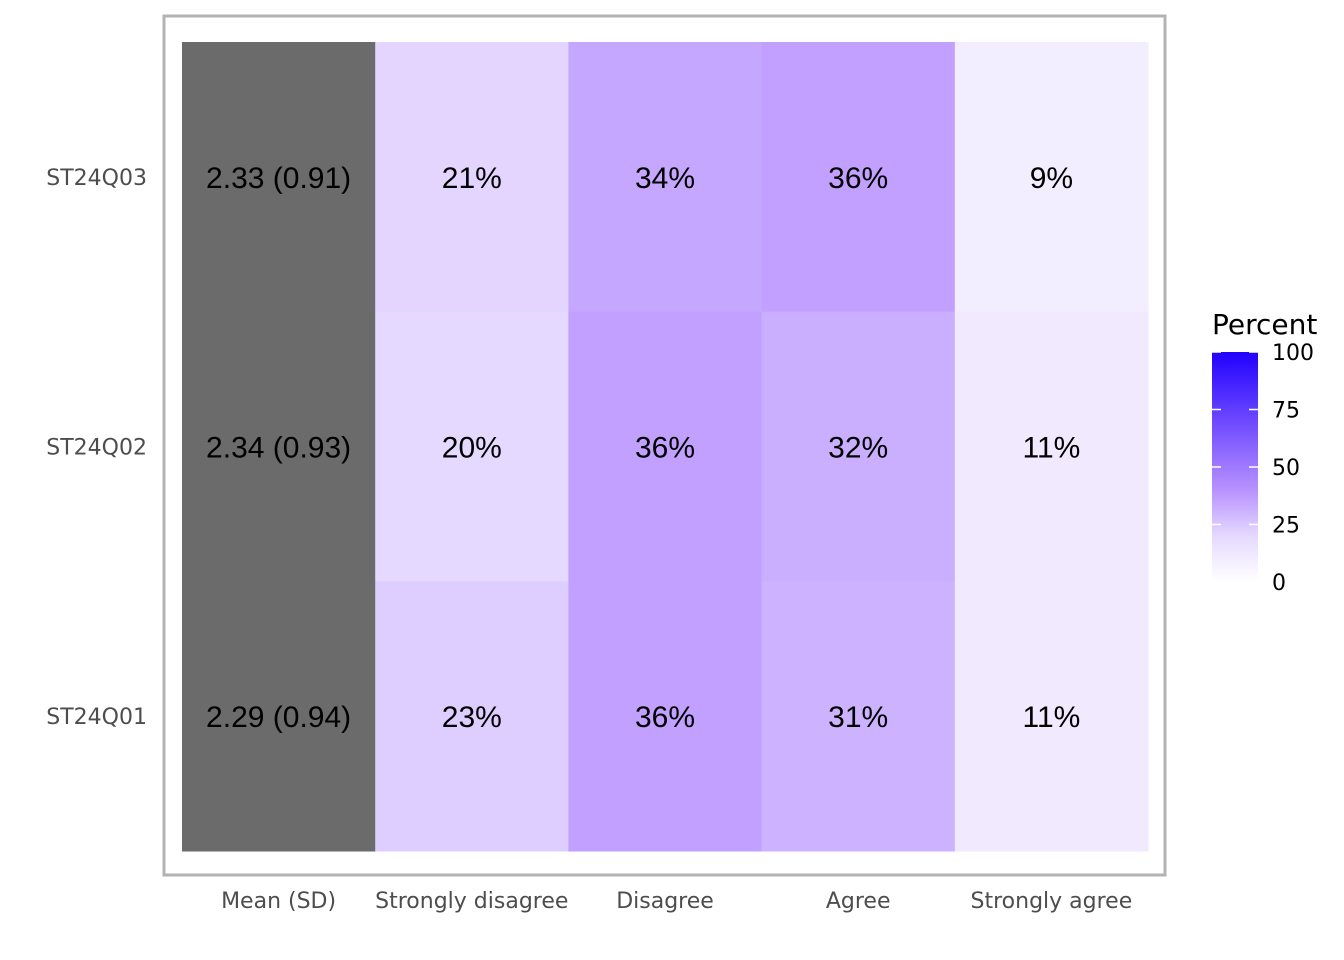 The height and width of the screenshot is (960, 1344). I want to click on y-axis-labels: ST24Q03 ST24Q02 ST24Q01, so click(96, 448).